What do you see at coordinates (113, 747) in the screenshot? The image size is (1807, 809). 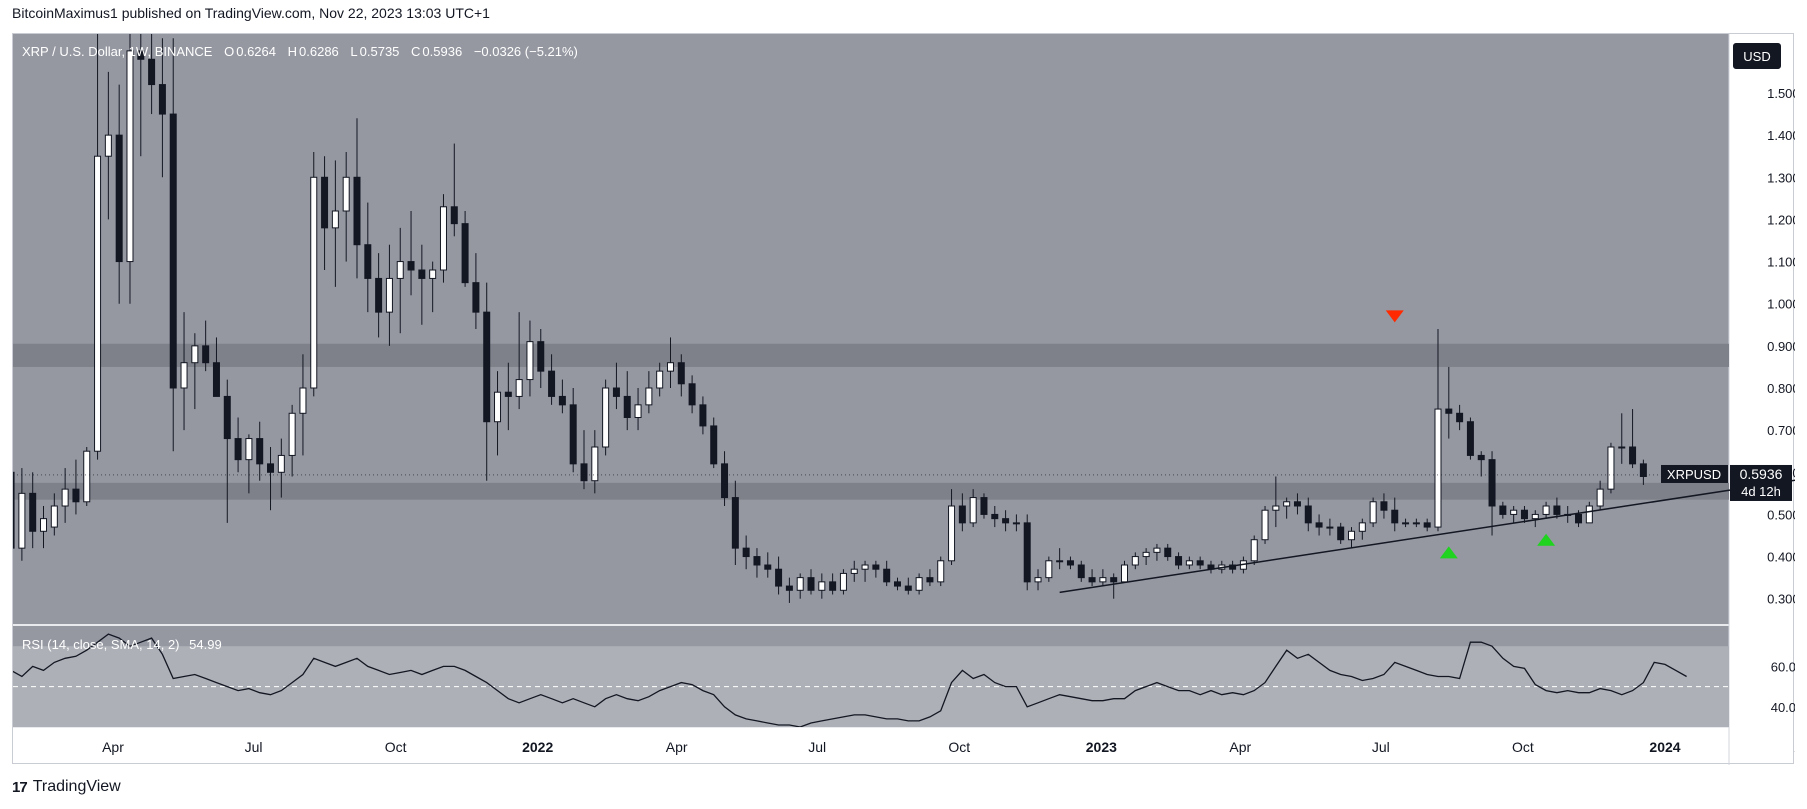 I see `time-axis-tick: Apr` at bounding box center [113, 747].